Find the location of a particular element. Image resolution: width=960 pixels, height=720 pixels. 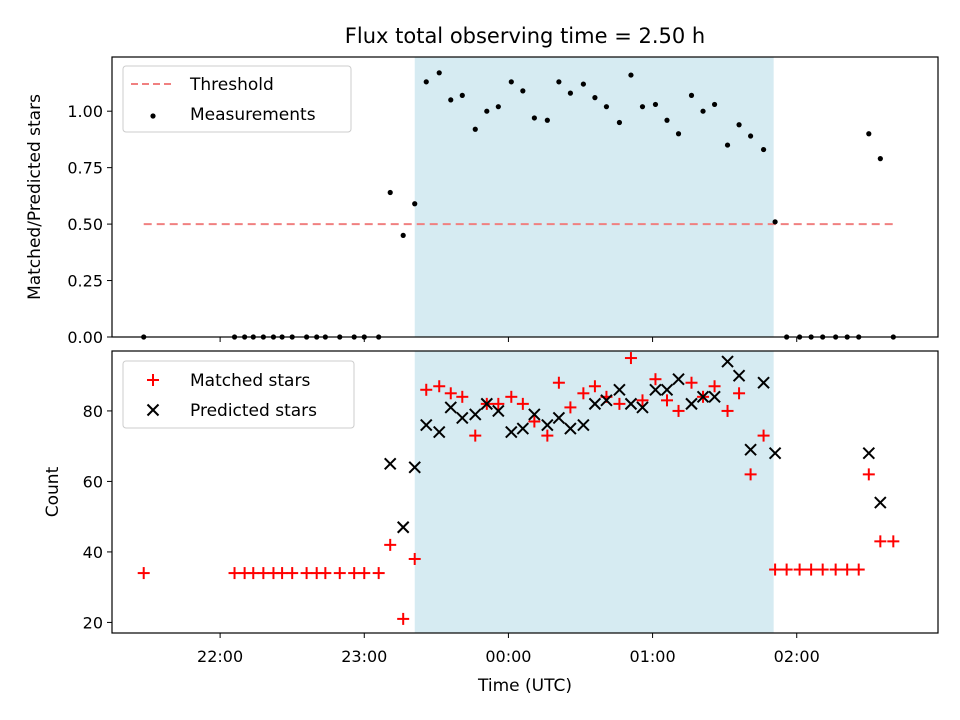

top-y-tick-label: 0.25 is located at coordinates (85, 281).